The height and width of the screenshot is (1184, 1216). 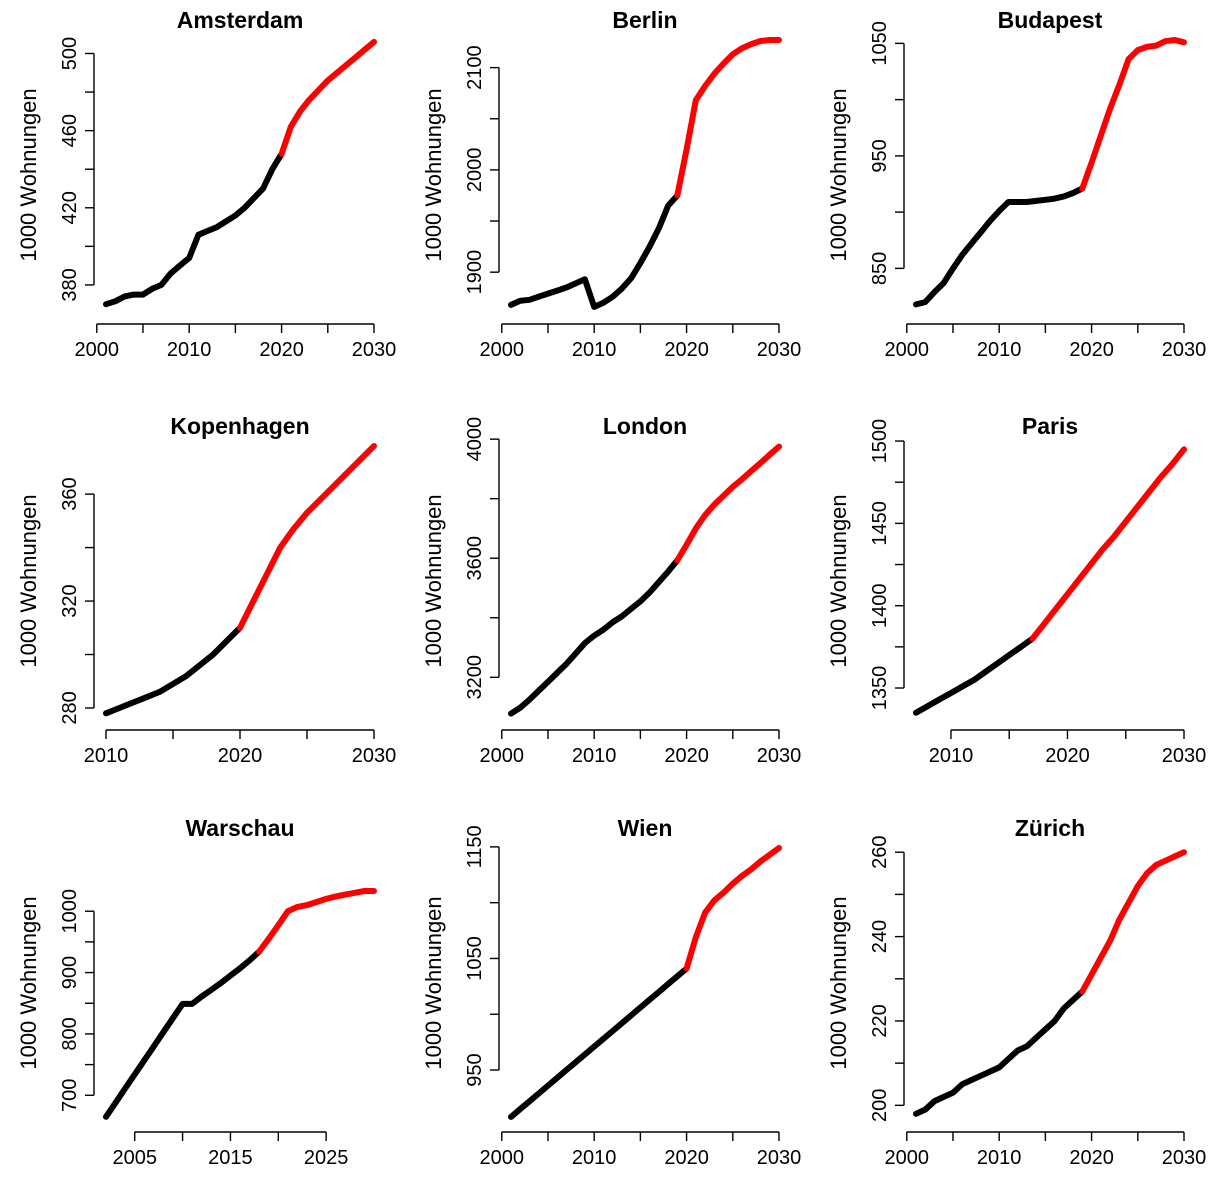 I want to click on y-tick-label: 500, so click(x=70, y=53).